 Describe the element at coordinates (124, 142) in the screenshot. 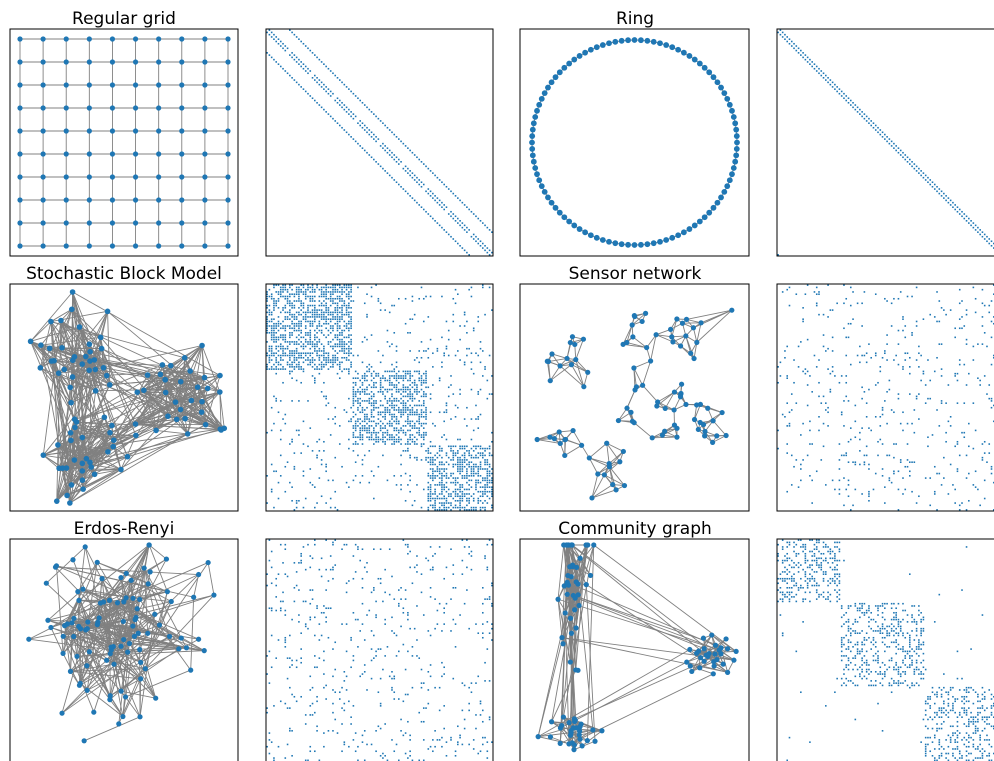

I see `regular-grid-panel` at that location.